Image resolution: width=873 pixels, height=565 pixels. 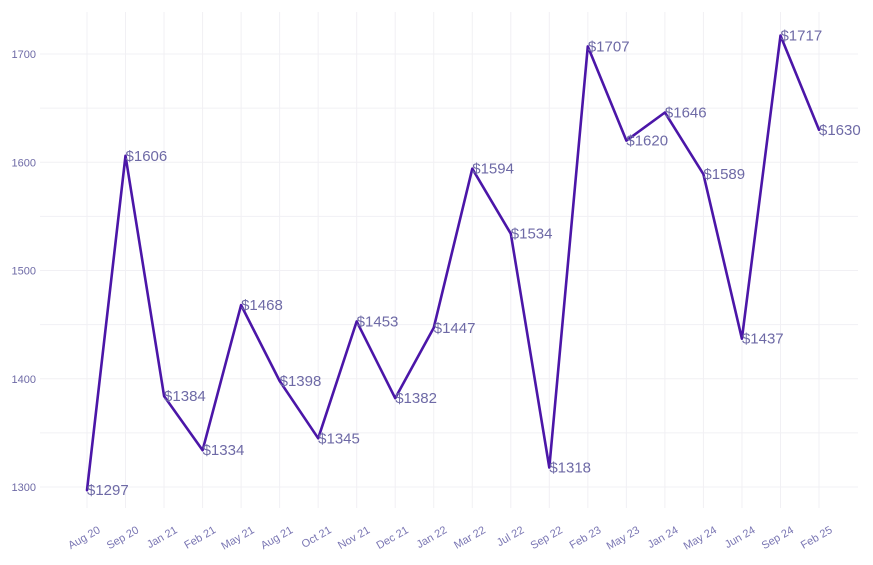 I want to click on data-label: $1297, so click(x=108, y=490).